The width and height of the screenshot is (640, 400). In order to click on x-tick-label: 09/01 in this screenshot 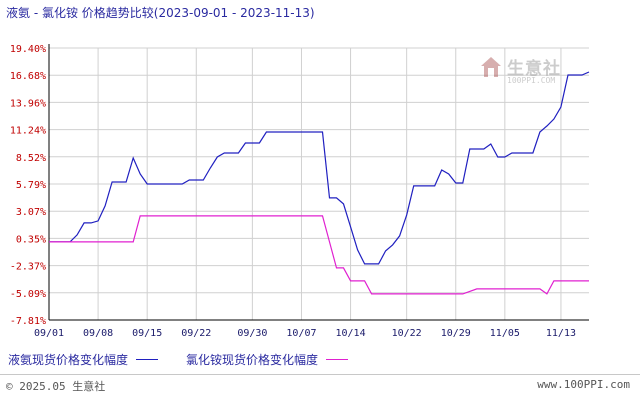, I will do `click(49, 333)`.